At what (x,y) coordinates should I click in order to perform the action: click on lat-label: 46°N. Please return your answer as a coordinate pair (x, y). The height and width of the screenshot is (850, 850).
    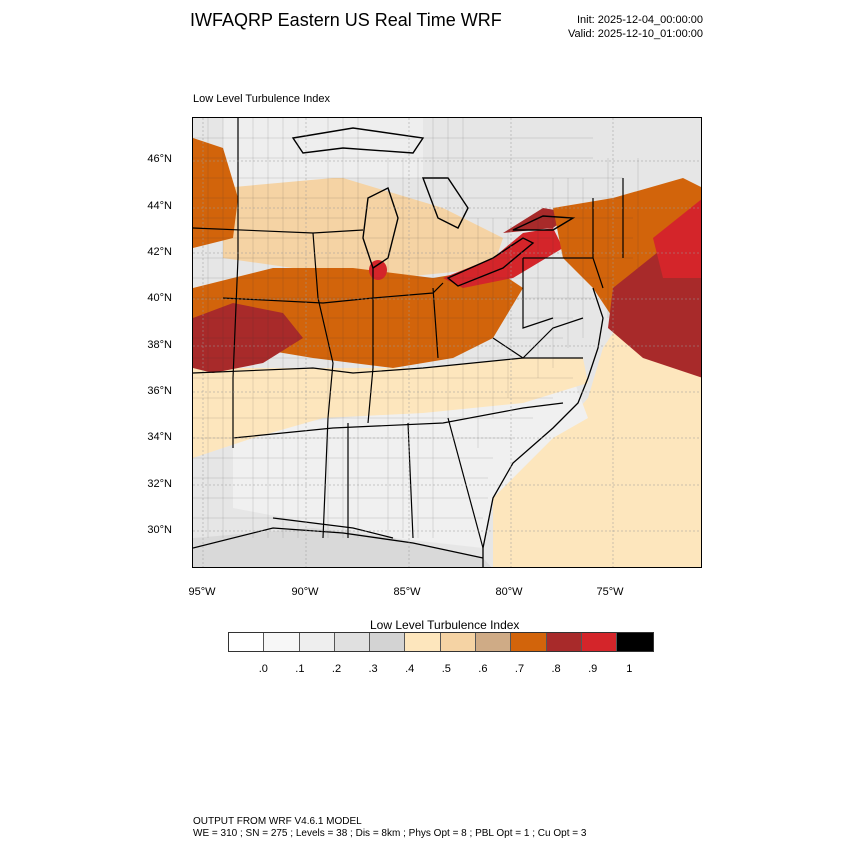
    Looking at the image, I should click on (159, 159).